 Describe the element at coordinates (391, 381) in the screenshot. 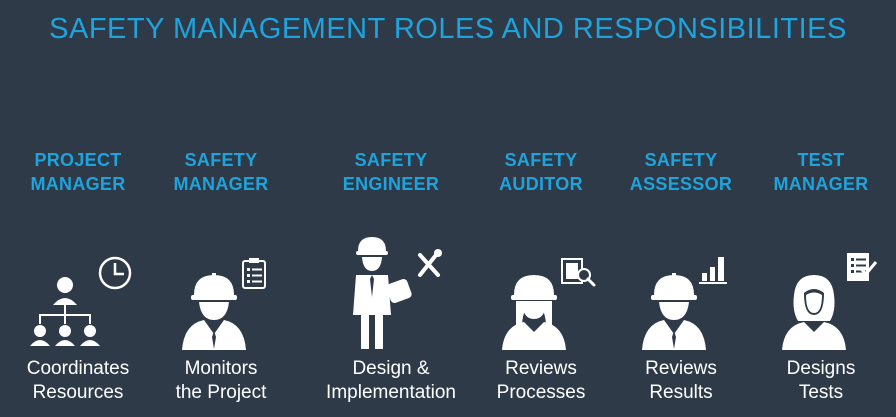

I see `role-description: Design & Implementation` at that location.